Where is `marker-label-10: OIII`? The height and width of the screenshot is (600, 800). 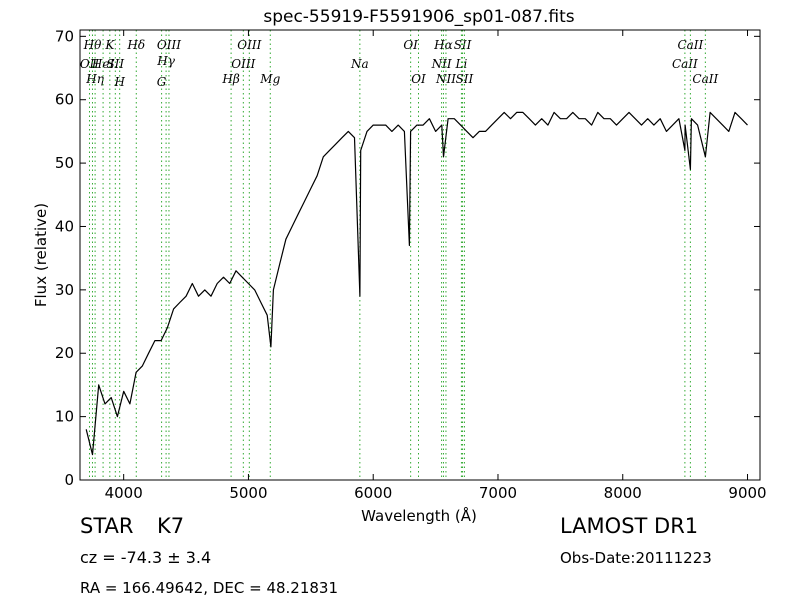 marker-label-10: OIII is located at coordinates (169, 45).